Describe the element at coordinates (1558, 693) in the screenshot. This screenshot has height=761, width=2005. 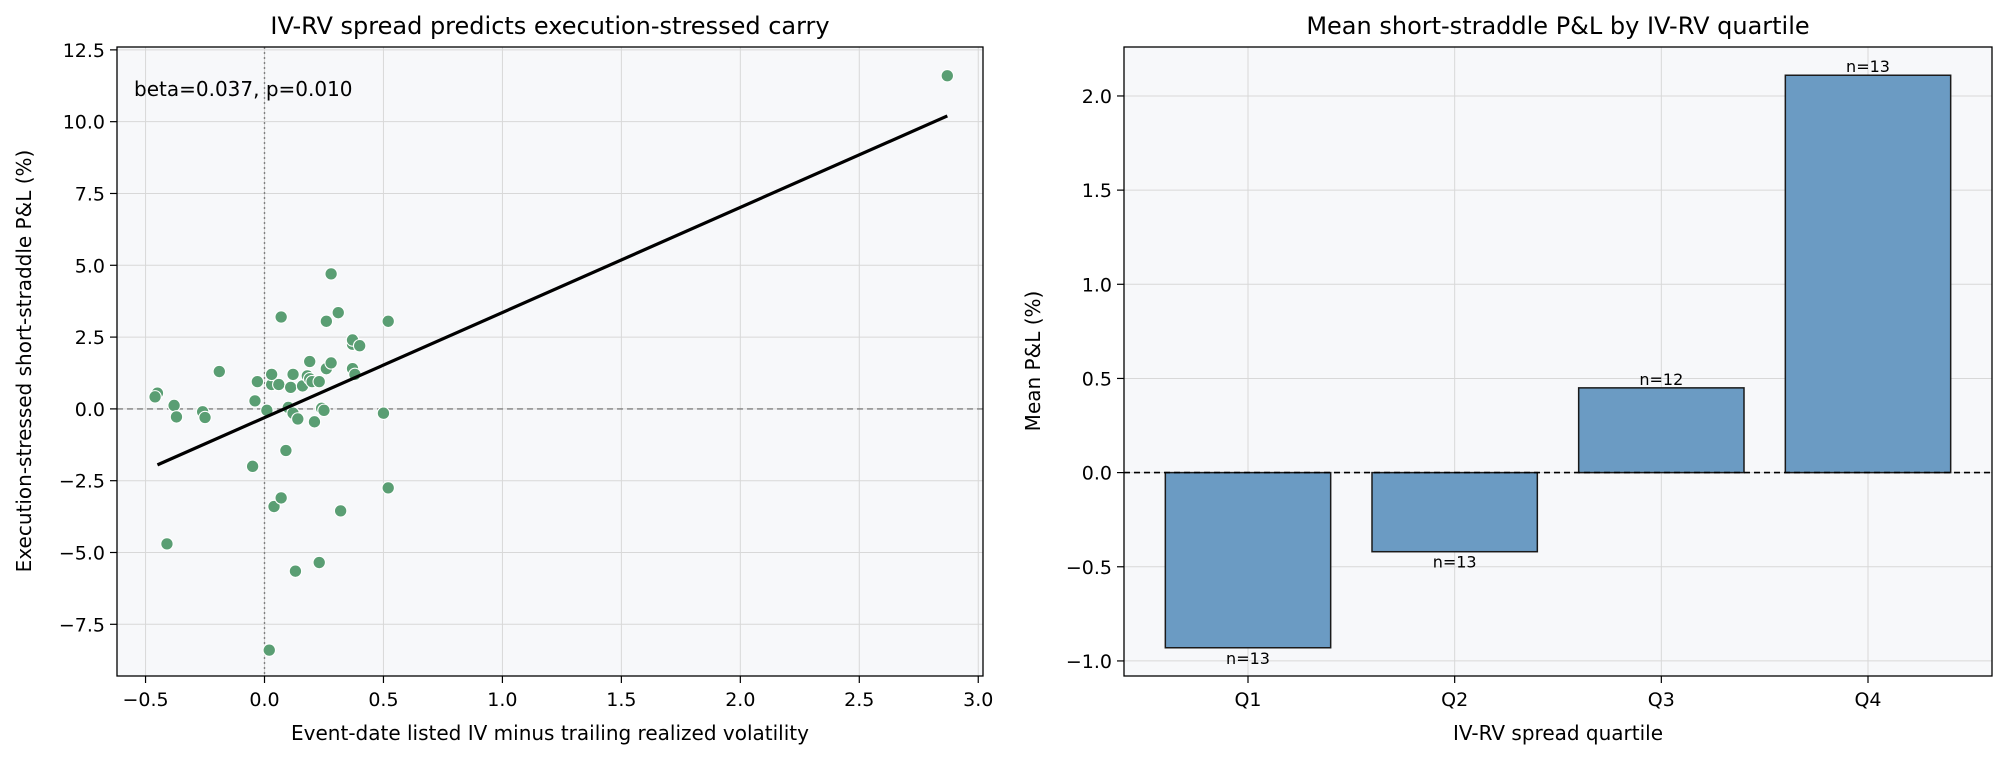
I see `bar-x-ticks: Q1 Q2 Q3 Q4` at that location.